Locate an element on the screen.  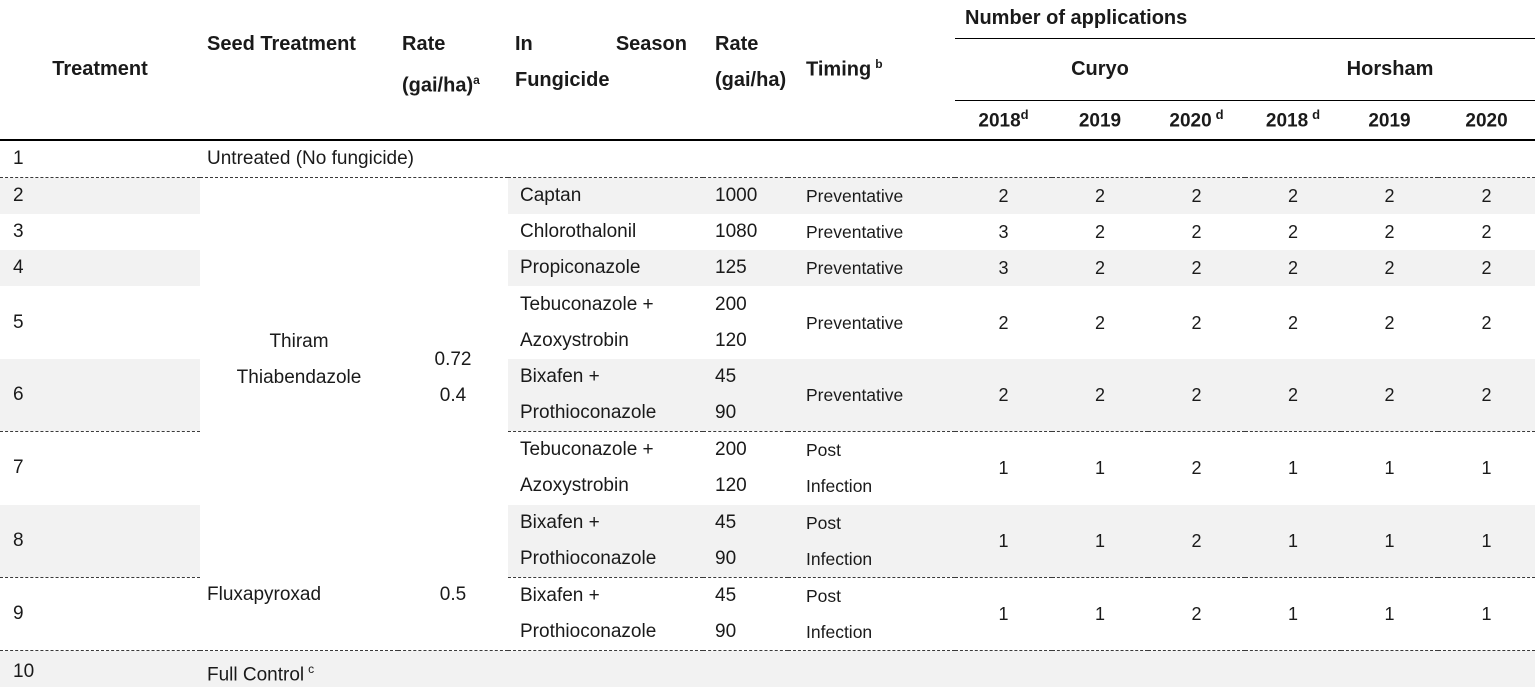
header-treatment: Treatment is located at coordinates (100, 70).